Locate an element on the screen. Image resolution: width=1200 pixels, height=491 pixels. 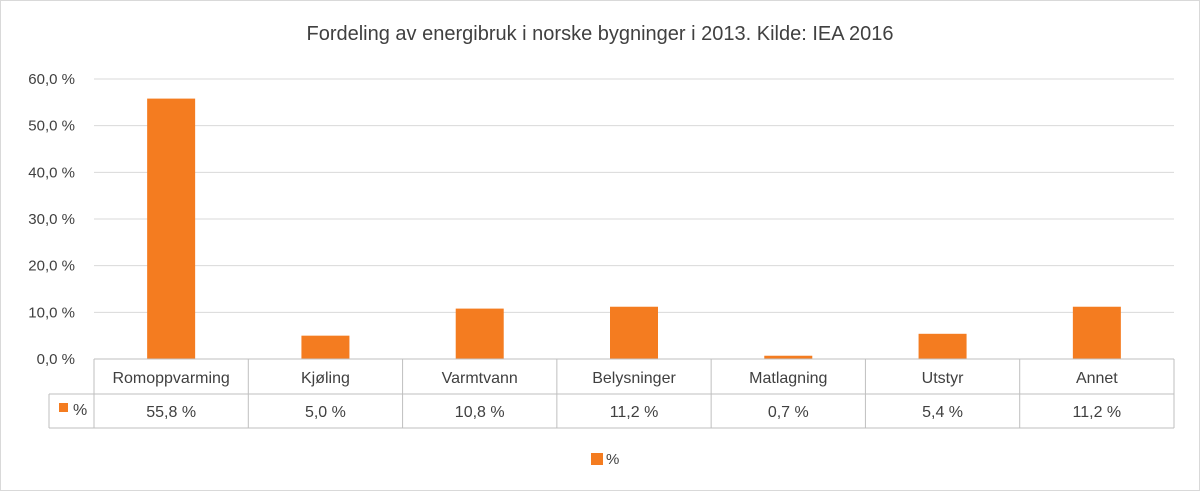
x-category-label: Kjøling is located at coordinates (325, 378).